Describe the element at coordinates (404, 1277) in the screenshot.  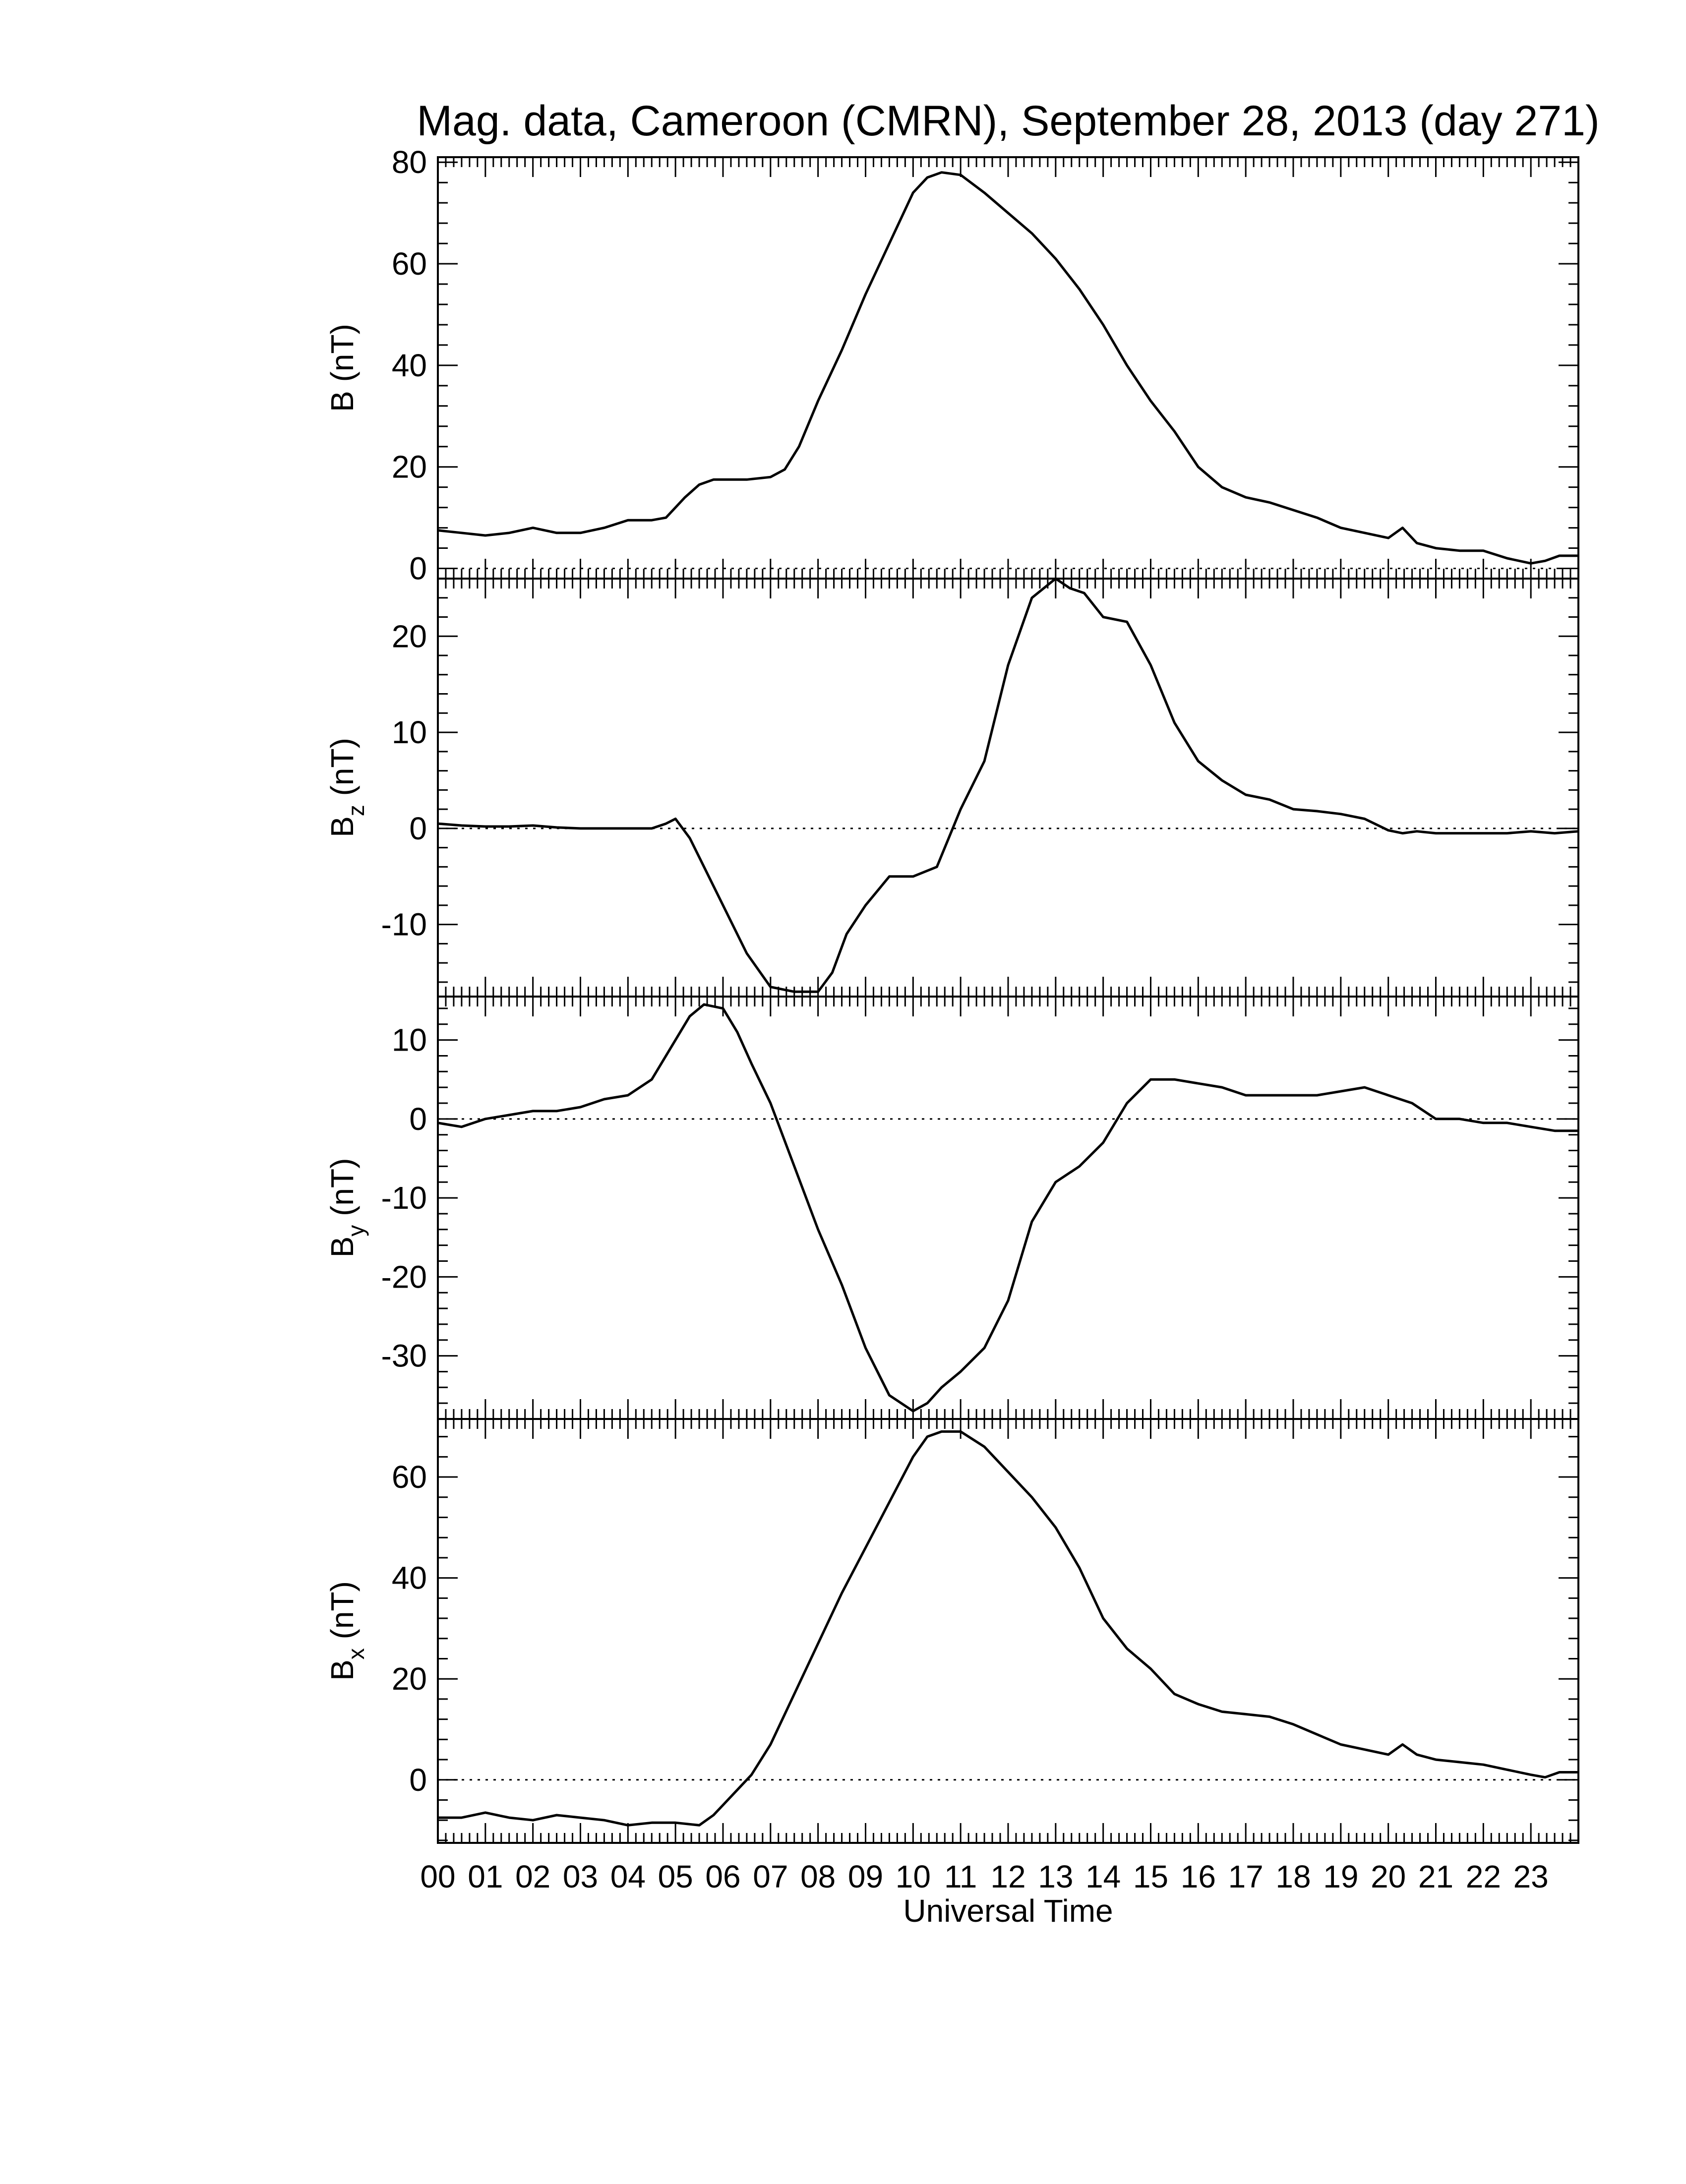
I see `y-tick-label: -20` at that location.